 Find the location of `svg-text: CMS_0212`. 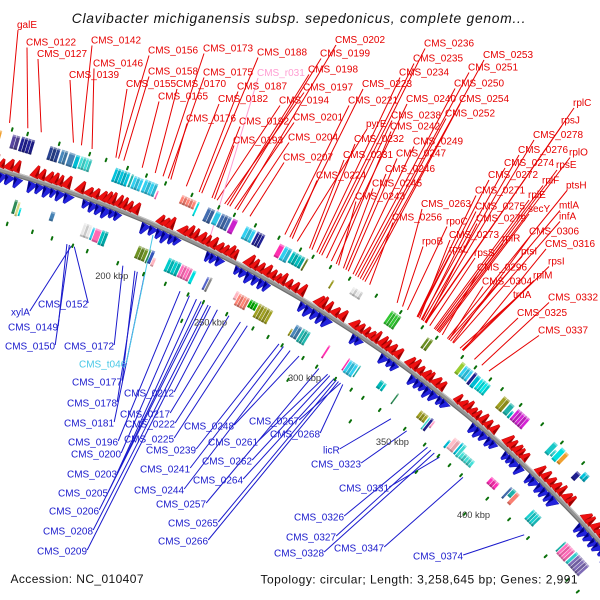

svg-text: CMS_0212 is located at coordinates (149, 394).